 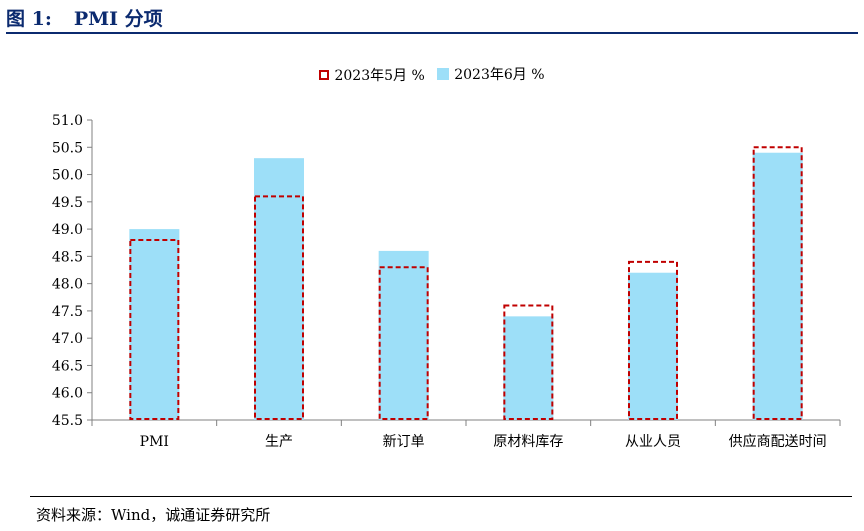 What do you see at coordinates (67, 121) in the screenshot?
I see `y-tick-label: 51.0` at bounding box center [67, 121].